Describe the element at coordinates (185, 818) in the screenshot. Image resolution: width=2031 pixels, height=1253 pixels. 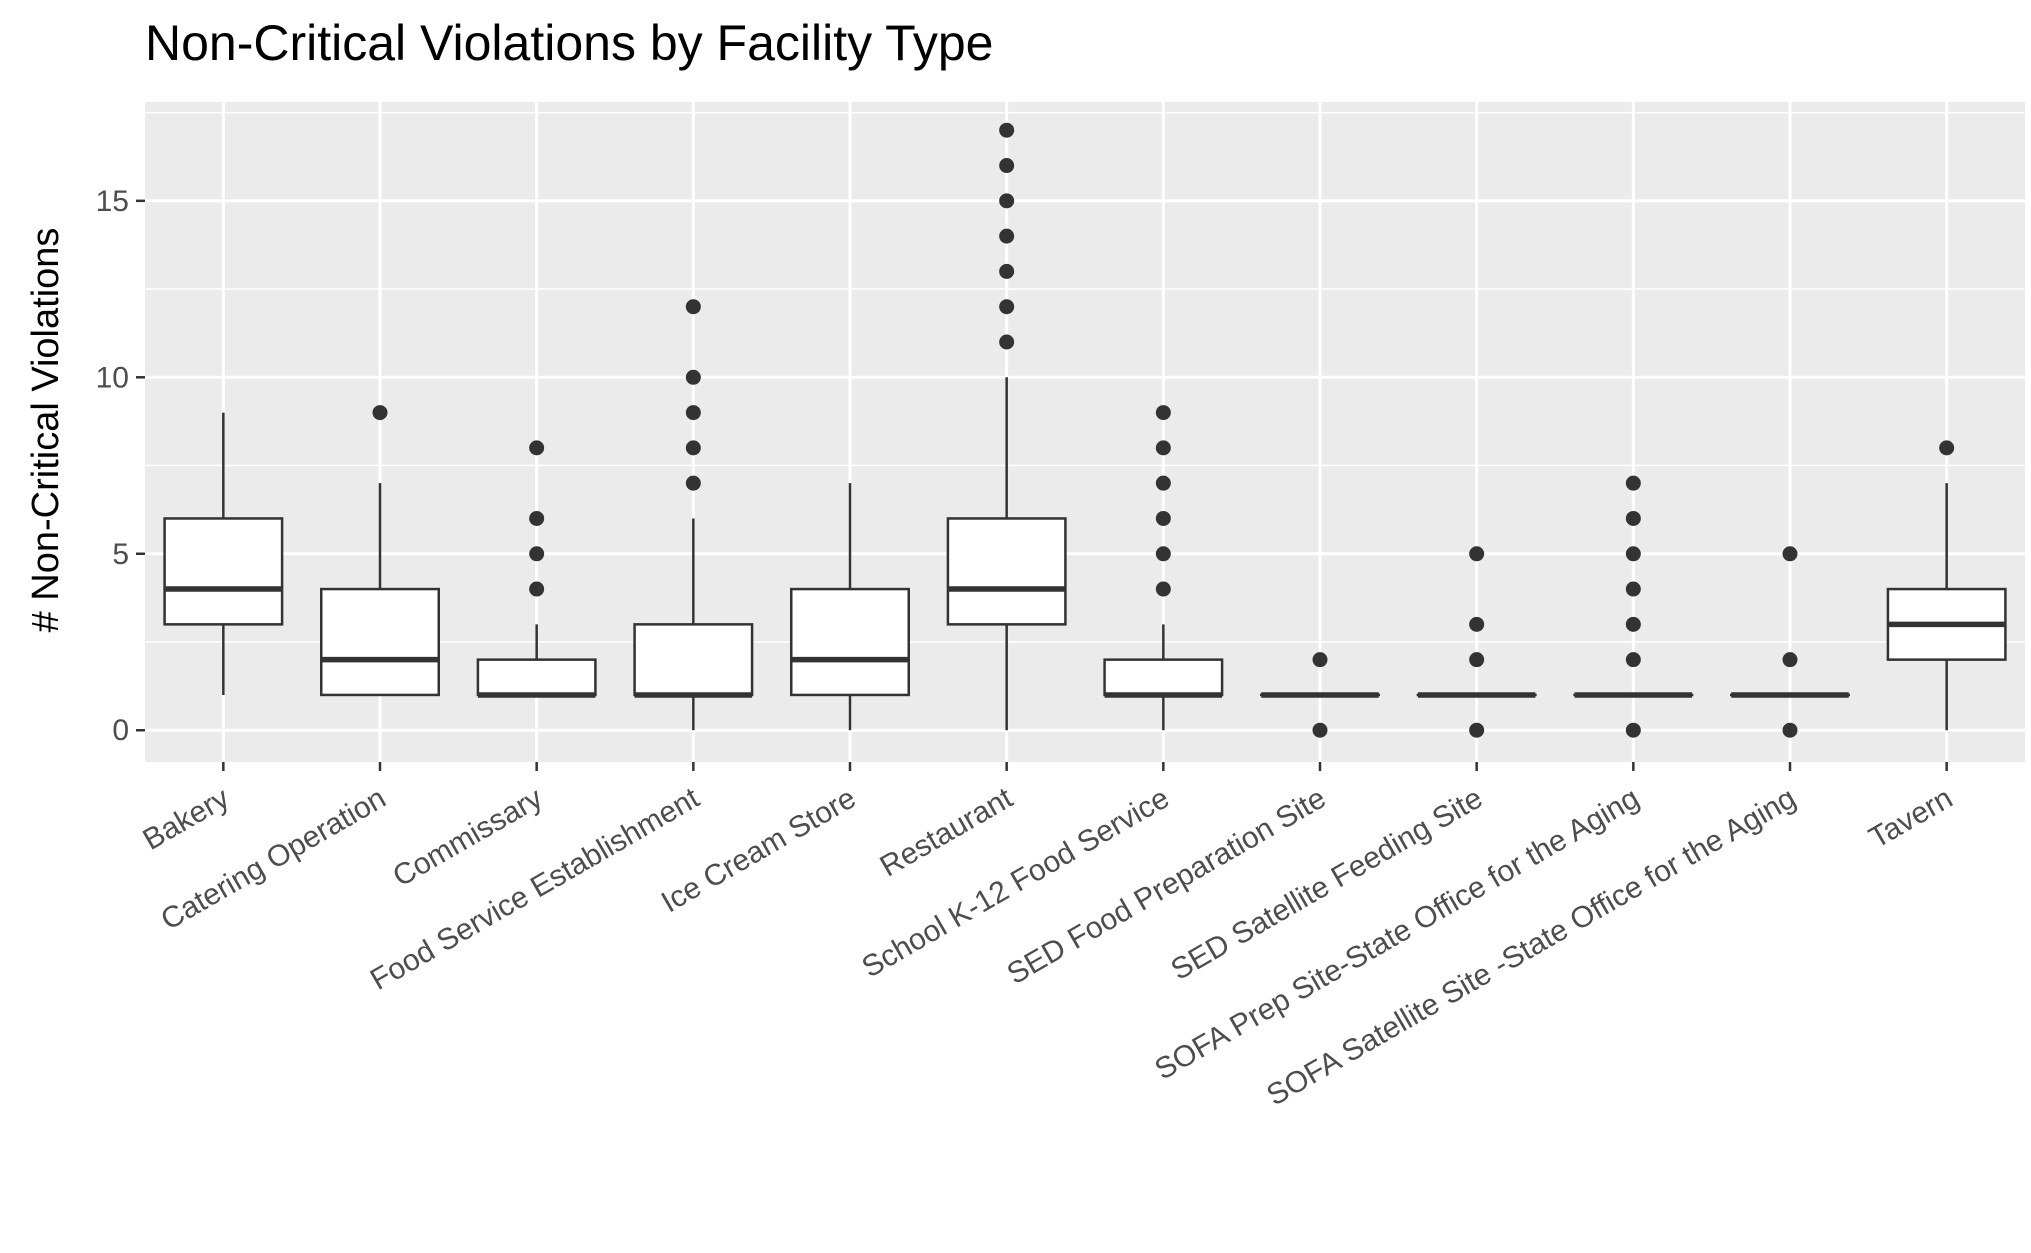
I see `x-tick-label: Bakery` at that location.